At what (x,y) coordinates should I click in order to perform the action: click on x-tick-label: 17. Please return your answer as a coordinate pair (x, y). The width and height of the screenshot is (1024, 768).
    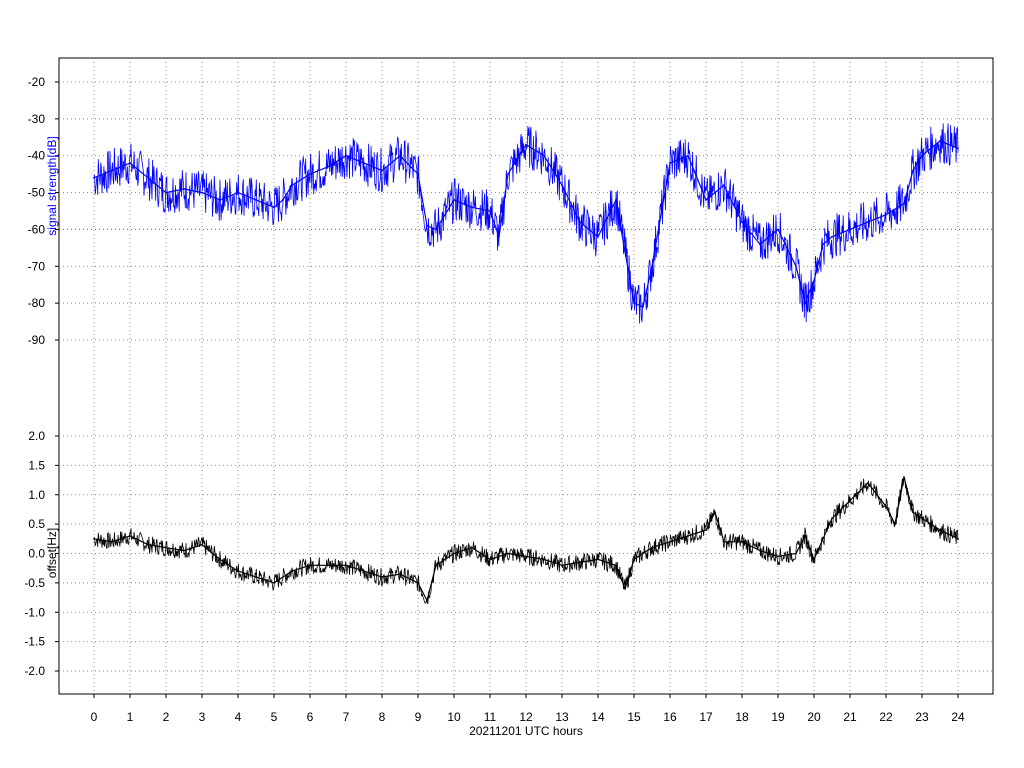
    Looking at the image, I should click on (706, 717).